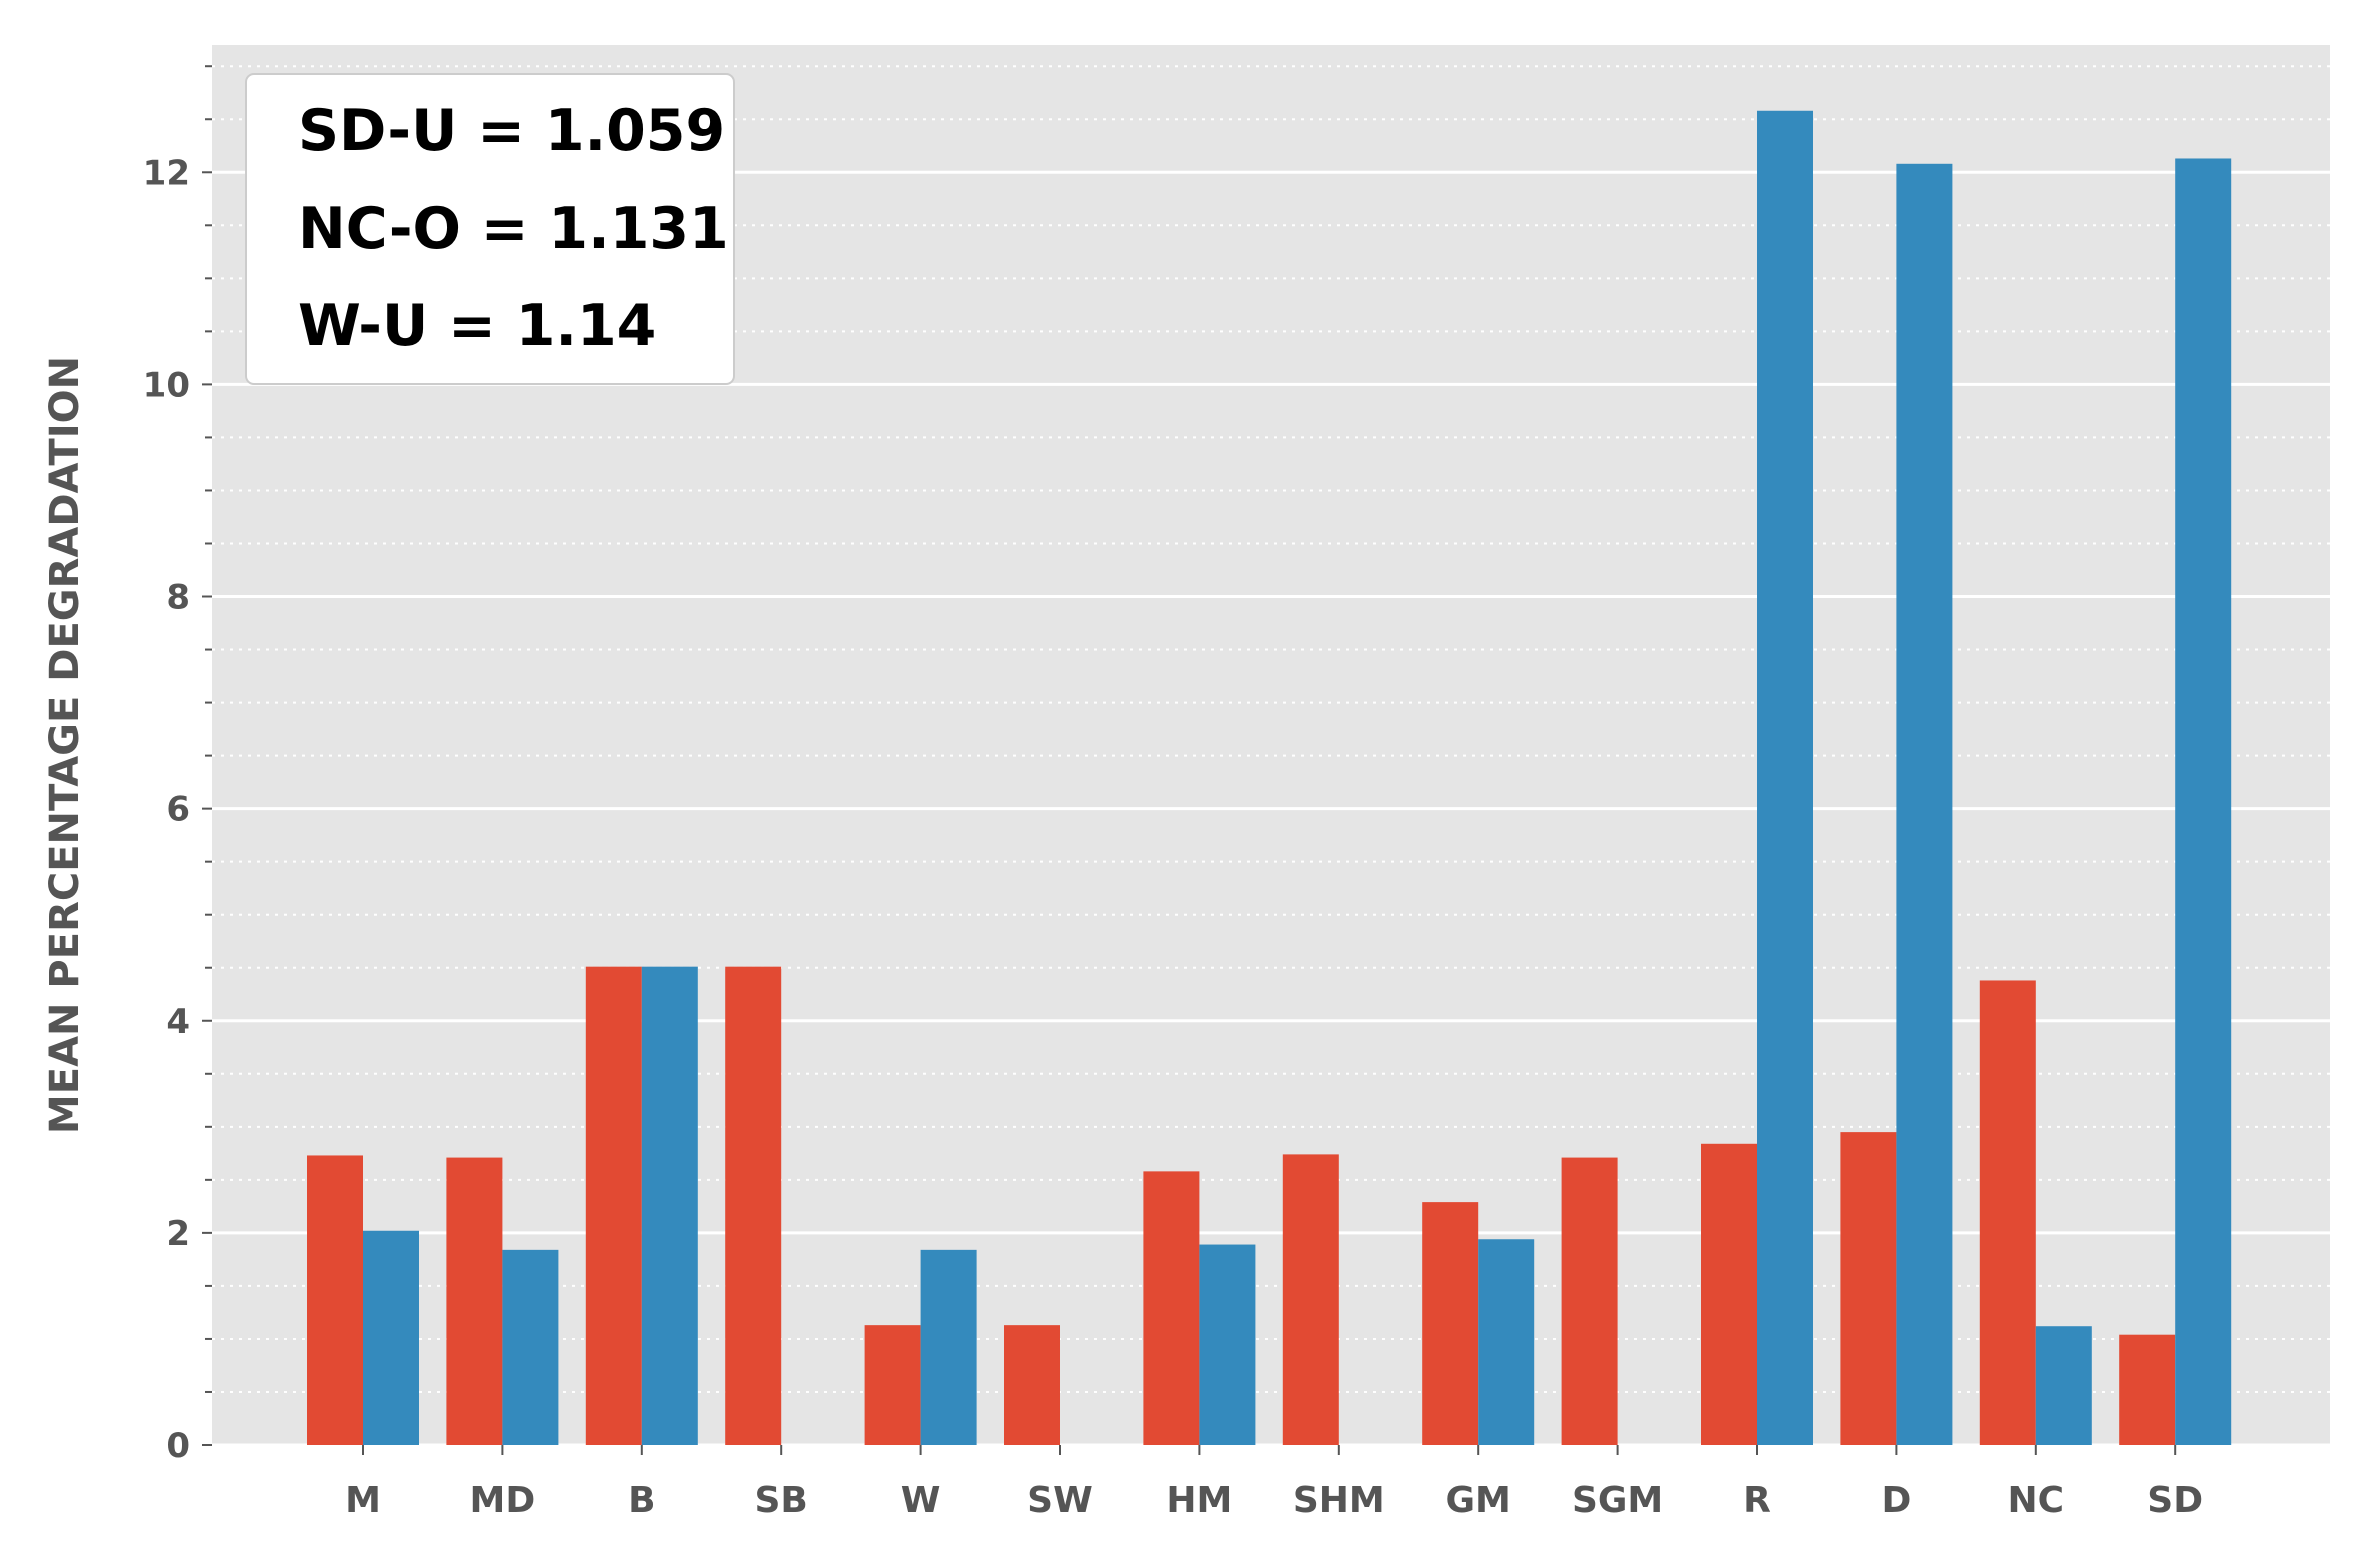  Describe the element at coordinates (2175, 1500) in the screenshot. I see `x-tick-label: SD` at that location.